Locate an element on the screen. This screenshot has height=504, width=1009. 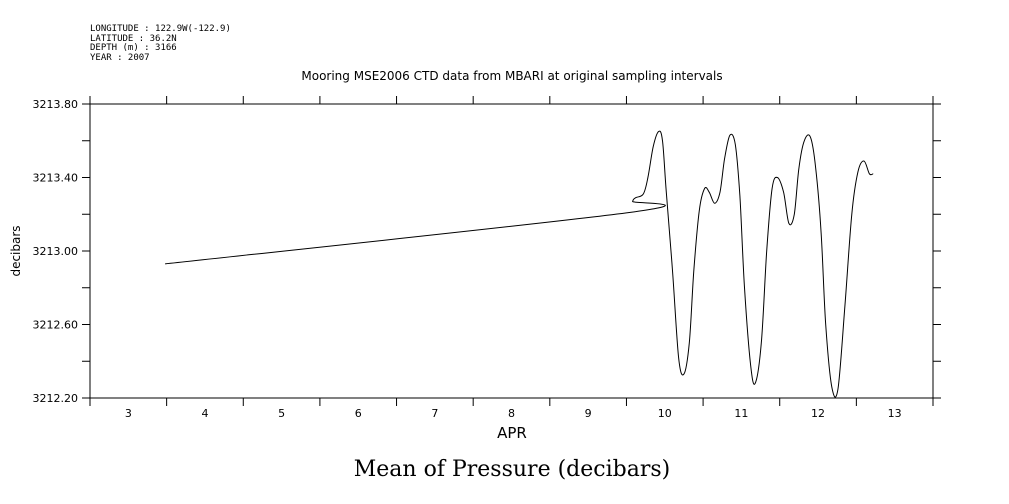
x-tick-label: 6 is located at coordinates (358, 413).